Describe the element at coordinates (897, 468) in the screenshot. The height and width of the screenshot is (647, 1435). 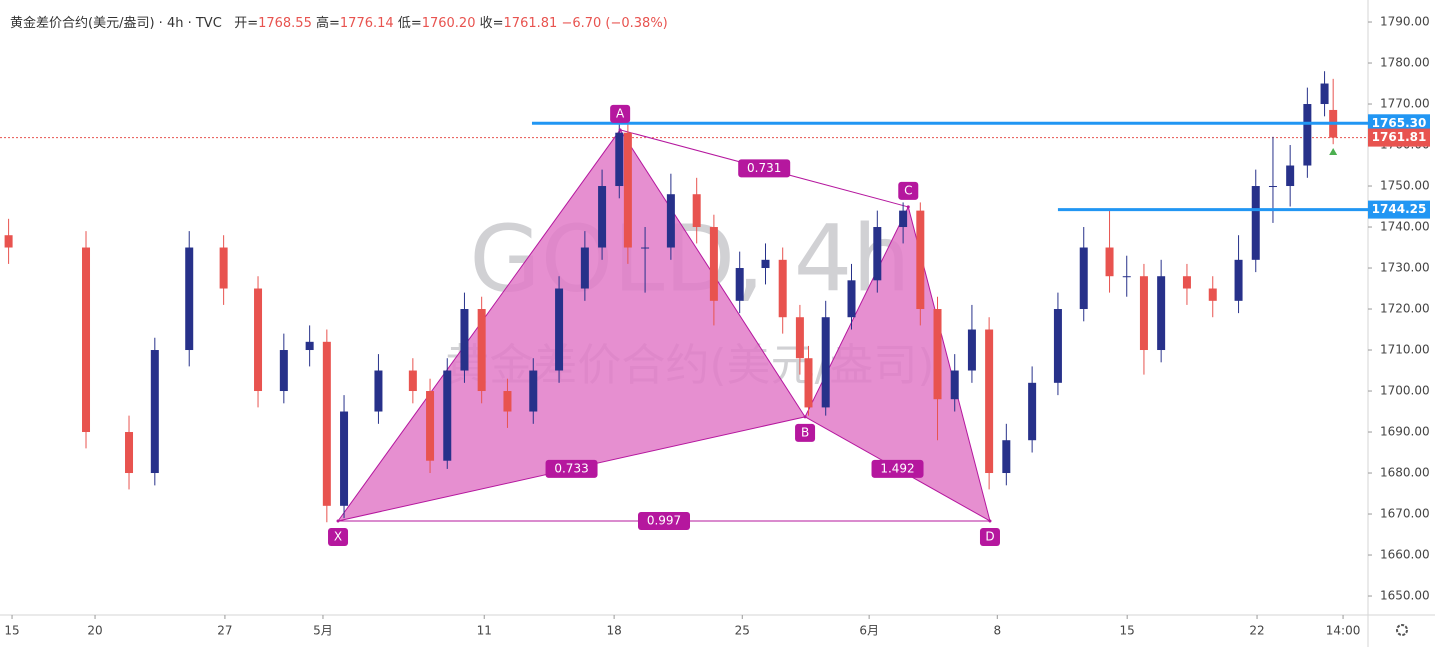
I see `ratio-label: 1.492` at that location.